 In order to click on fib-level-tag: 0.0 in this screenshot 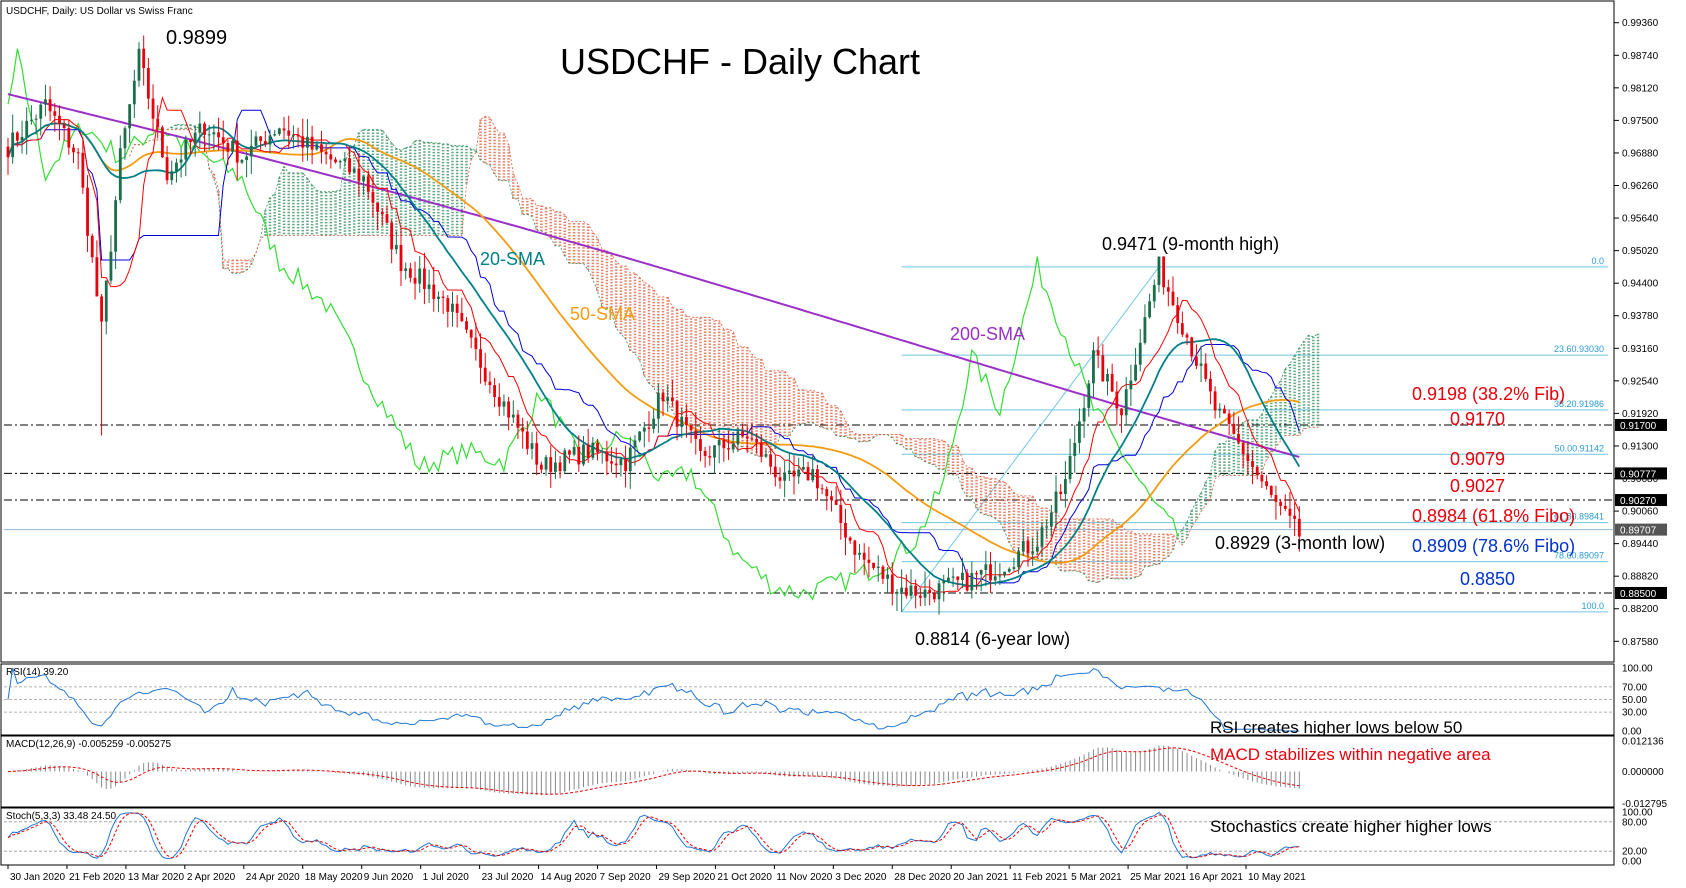, I will do `click(1597, 261)`.